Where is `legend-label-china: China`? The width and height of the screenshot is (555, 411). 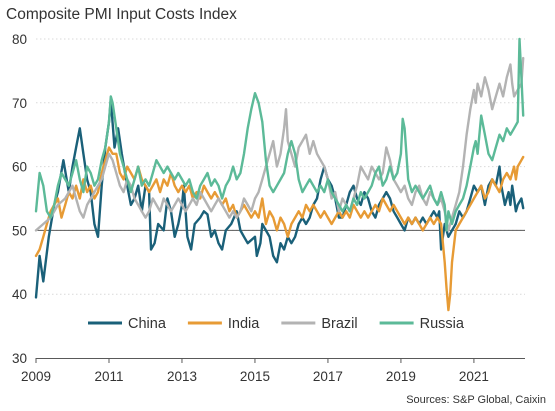 legend-label-china: China is located at coordinates (147, 324).